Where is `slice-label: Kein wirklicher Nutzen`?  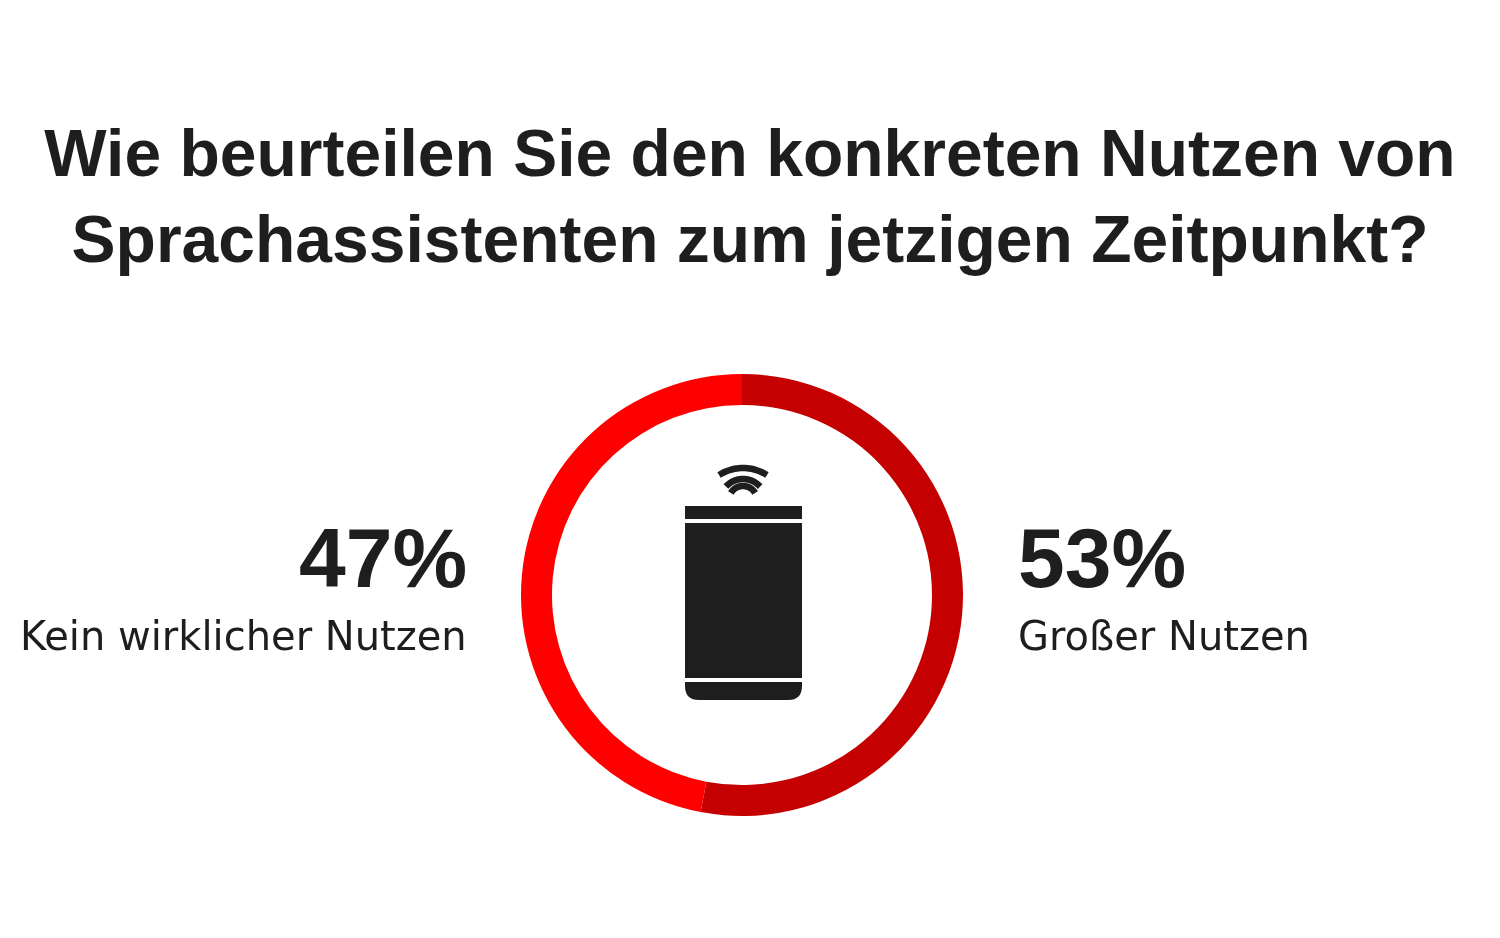
slice-label: Kein wirklicher Nutzen is located at coordinates (243, 636).